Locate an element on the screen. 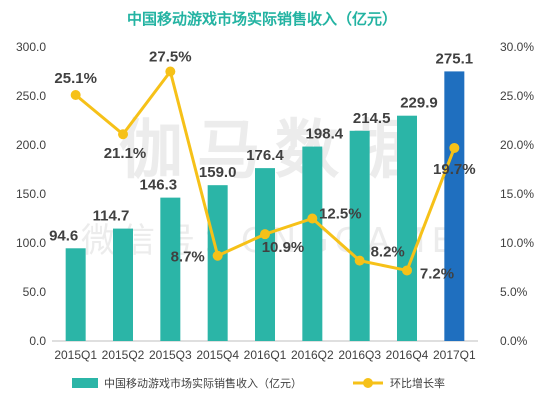  y-left-tick-label: 250.0 is located at coordinates (31, 96).